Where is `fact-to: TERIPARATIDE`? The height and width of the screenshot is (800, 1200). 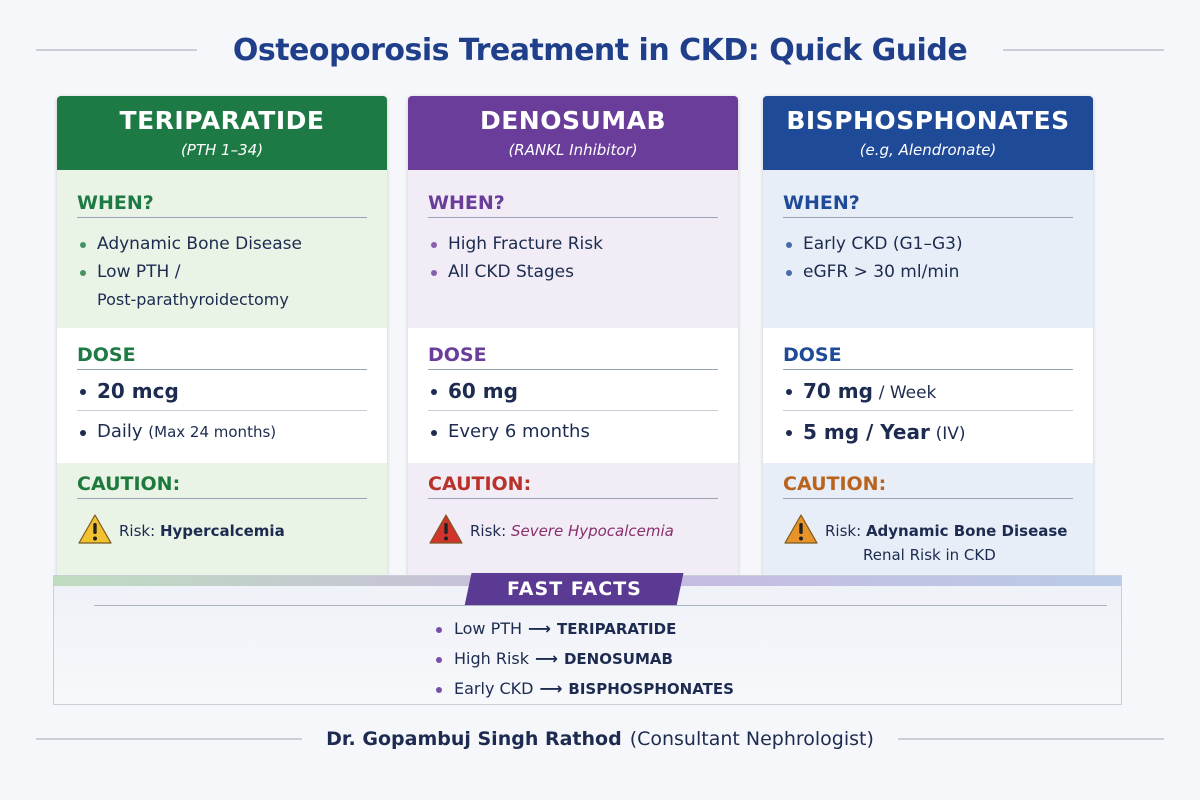
fact-to: TERIPARATIDE is located at coordinates (616, 629).